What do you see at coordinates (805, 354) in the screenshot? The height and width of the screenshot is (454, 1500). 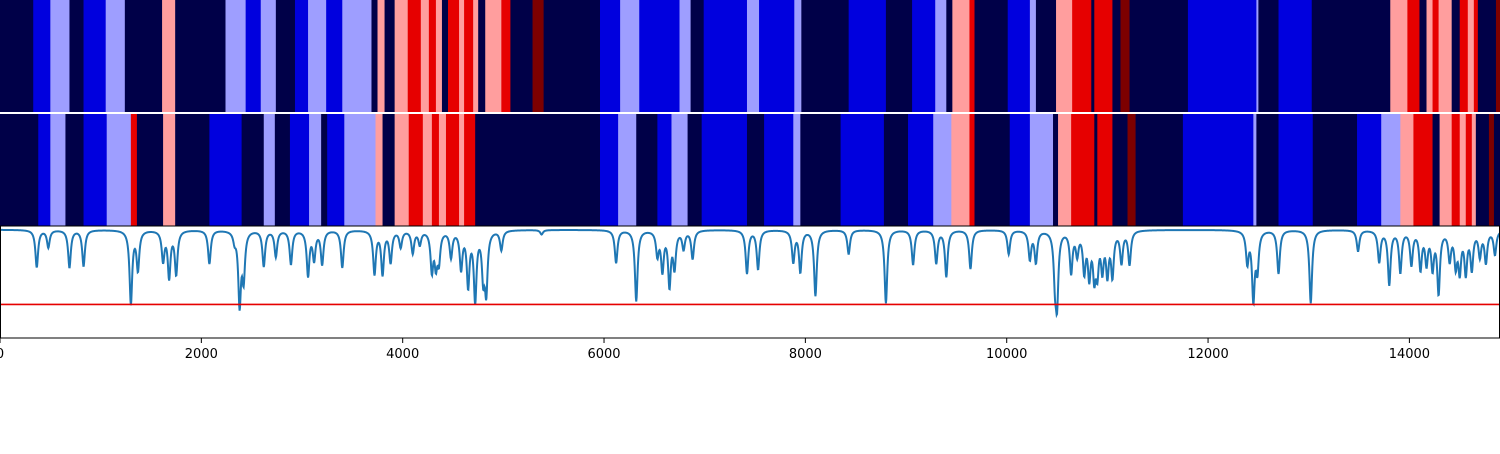 I see `x-tick-label: 8000` at bounding box center [805, 354].